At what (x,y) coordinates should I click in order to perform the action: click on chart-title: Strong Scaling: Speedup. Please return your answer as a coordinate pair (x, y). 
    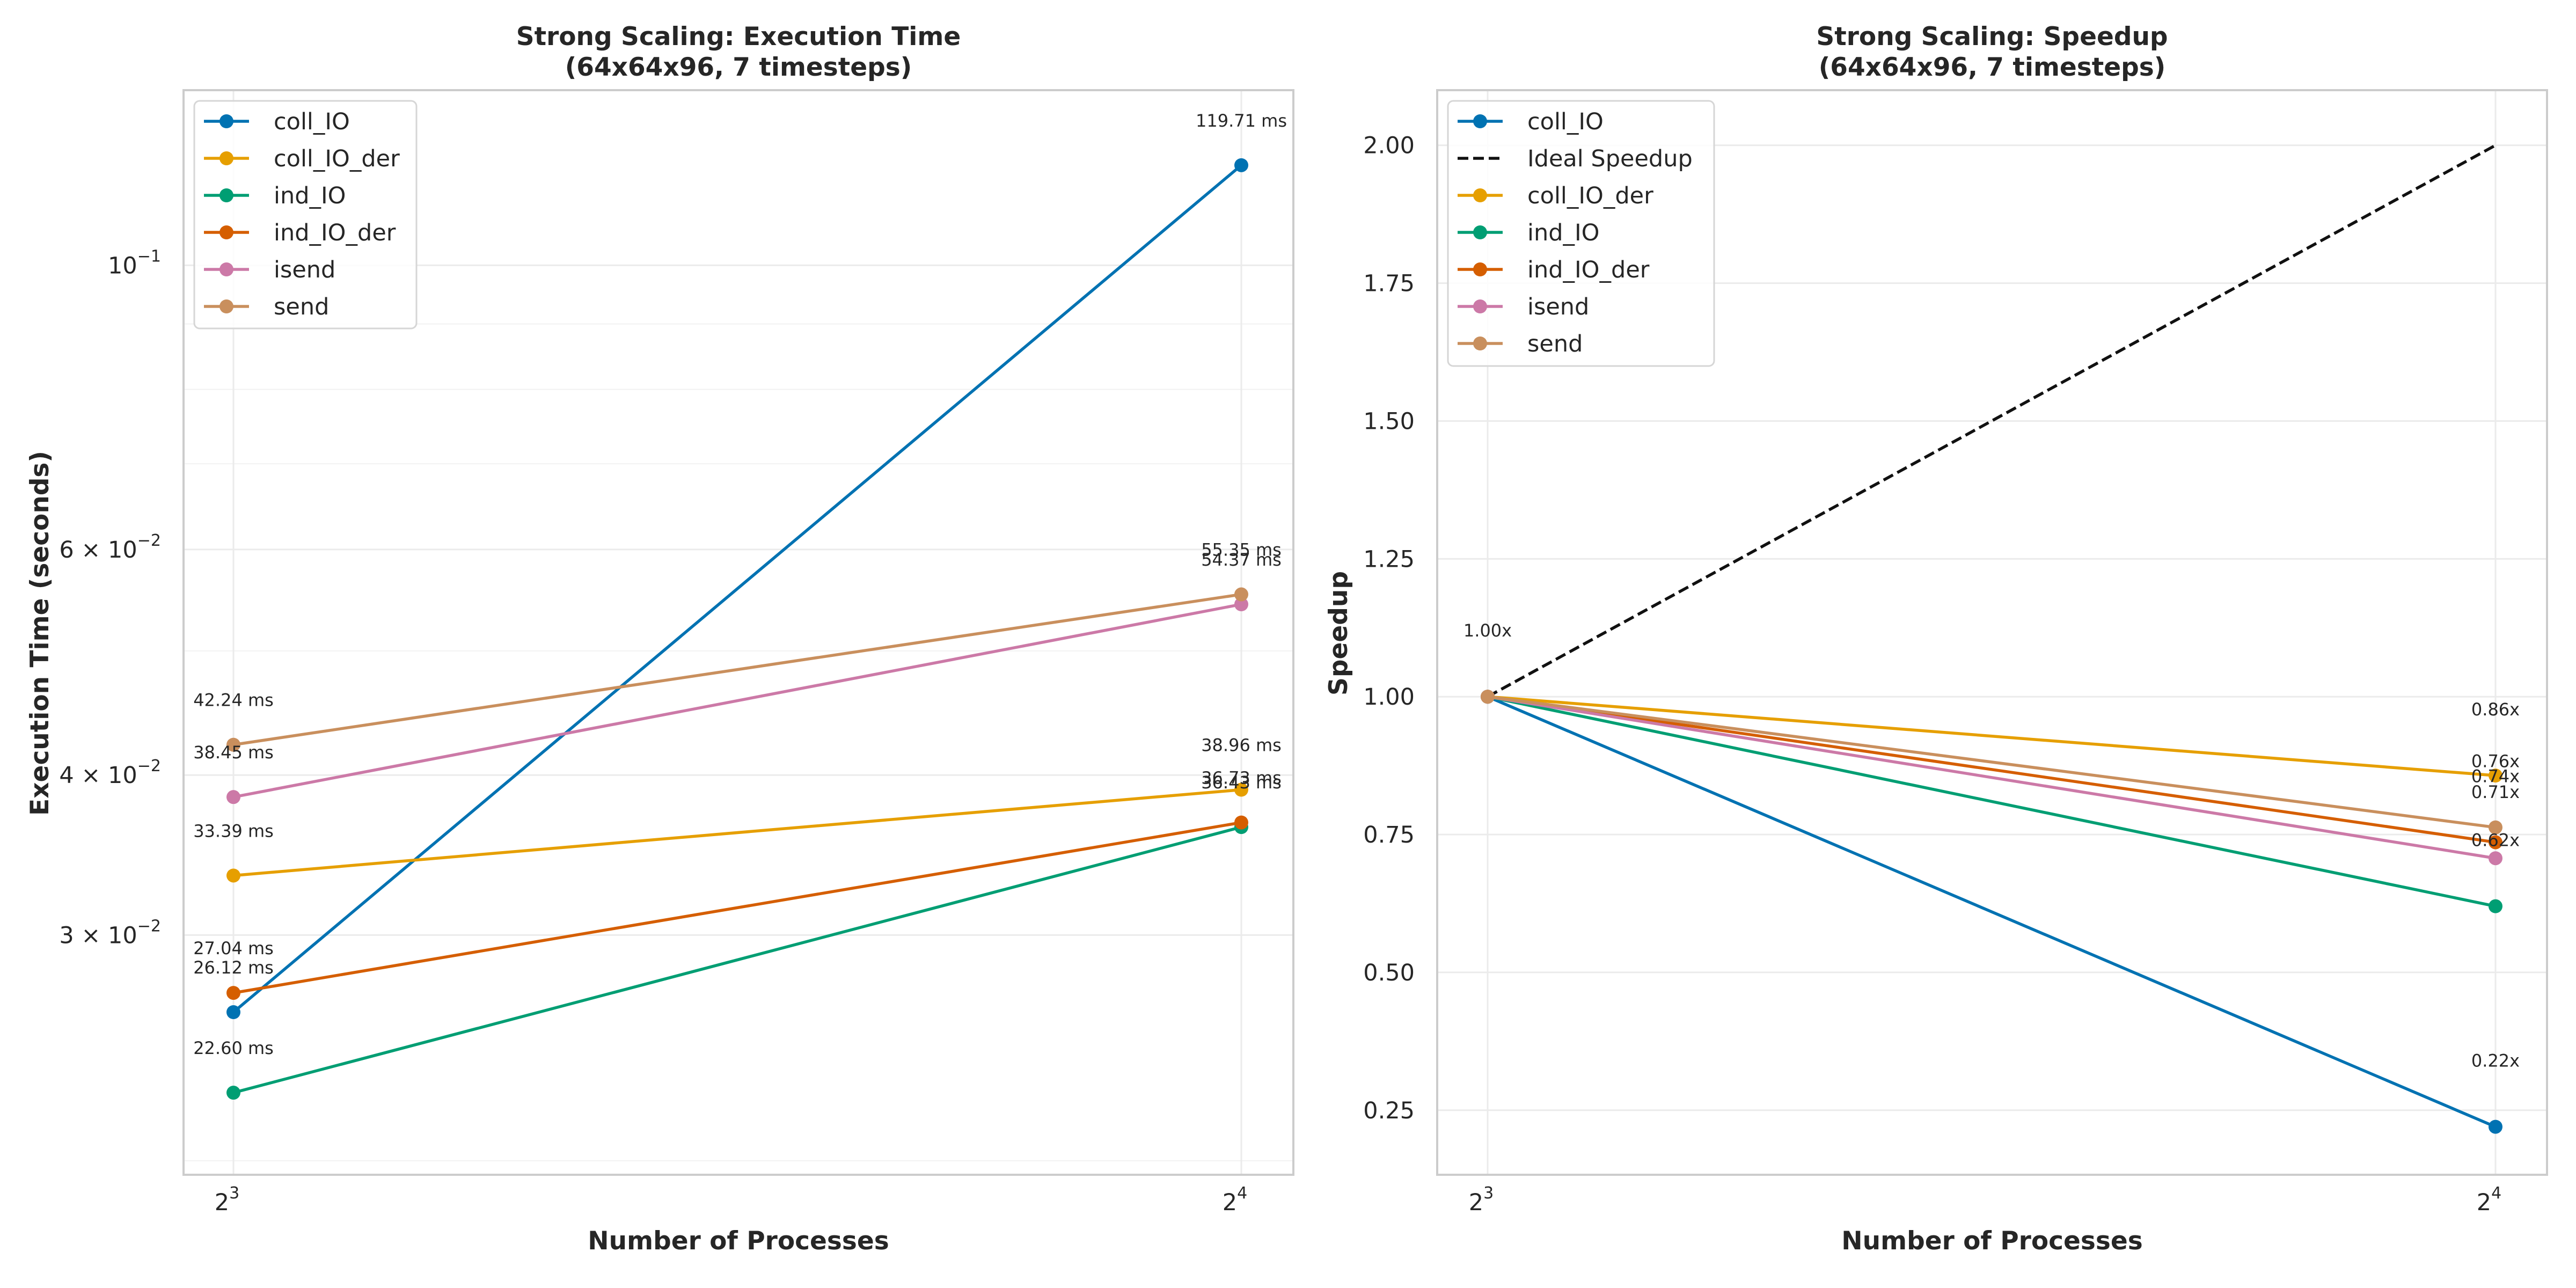
    Looking at the image, I should click on (1992, 37).